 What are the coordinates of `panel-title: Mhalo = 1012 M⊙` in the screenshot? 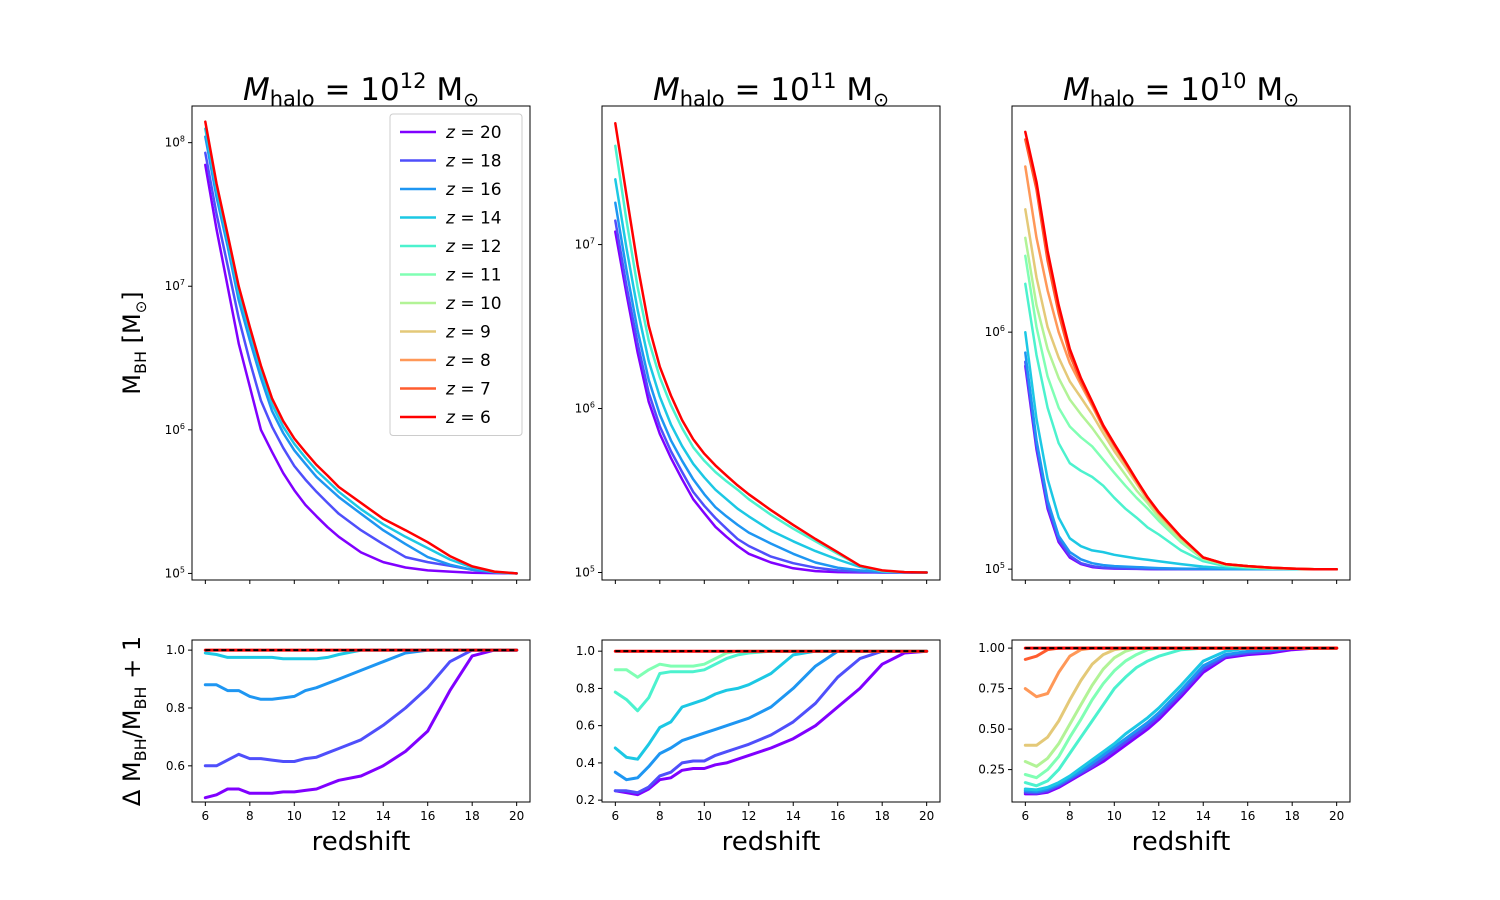 It's located at (361, 90).